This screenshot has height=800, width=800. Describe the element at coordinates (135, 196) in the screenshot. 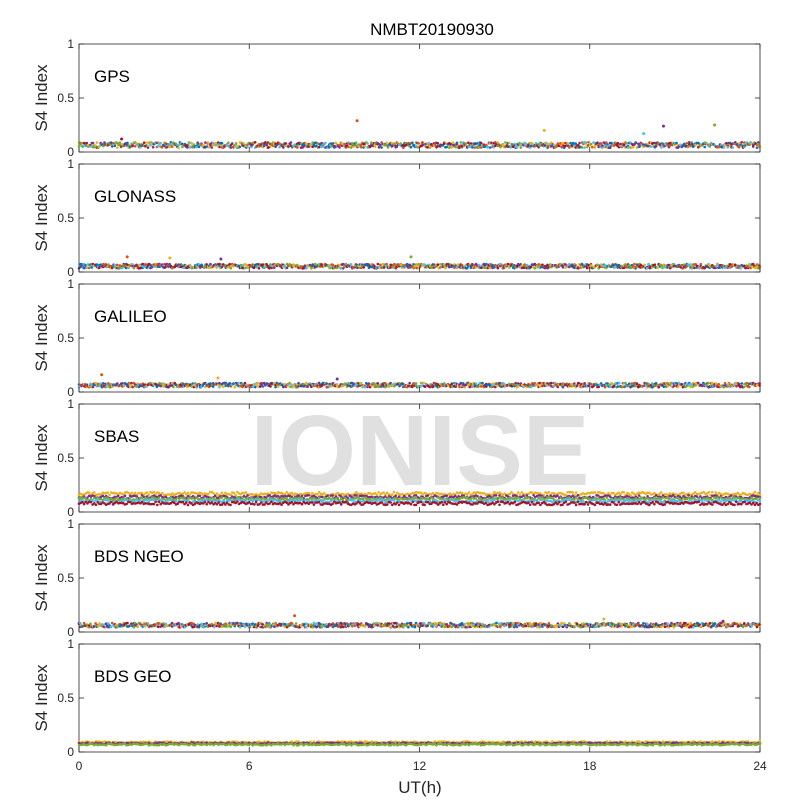

I see `panel-label: GLONASS` at that location.